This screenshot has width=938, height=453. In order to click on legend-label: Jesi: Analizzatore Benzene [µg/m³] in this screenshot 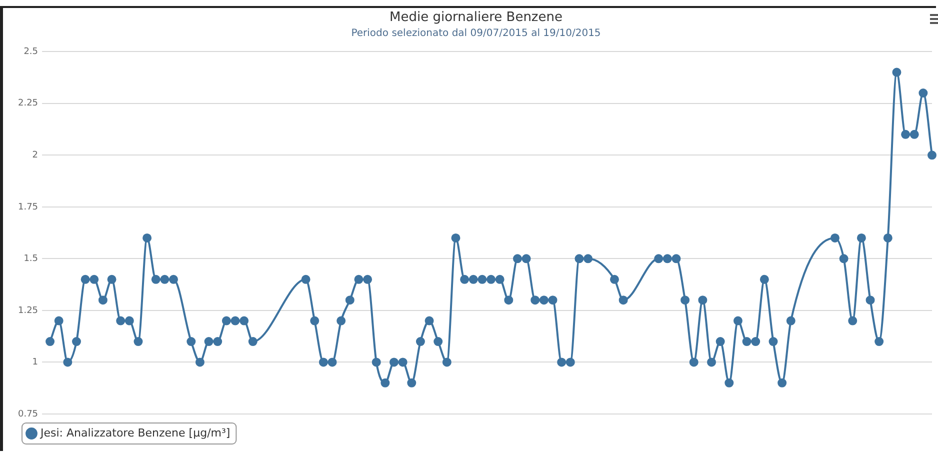, I will do `click(135, 433)`.